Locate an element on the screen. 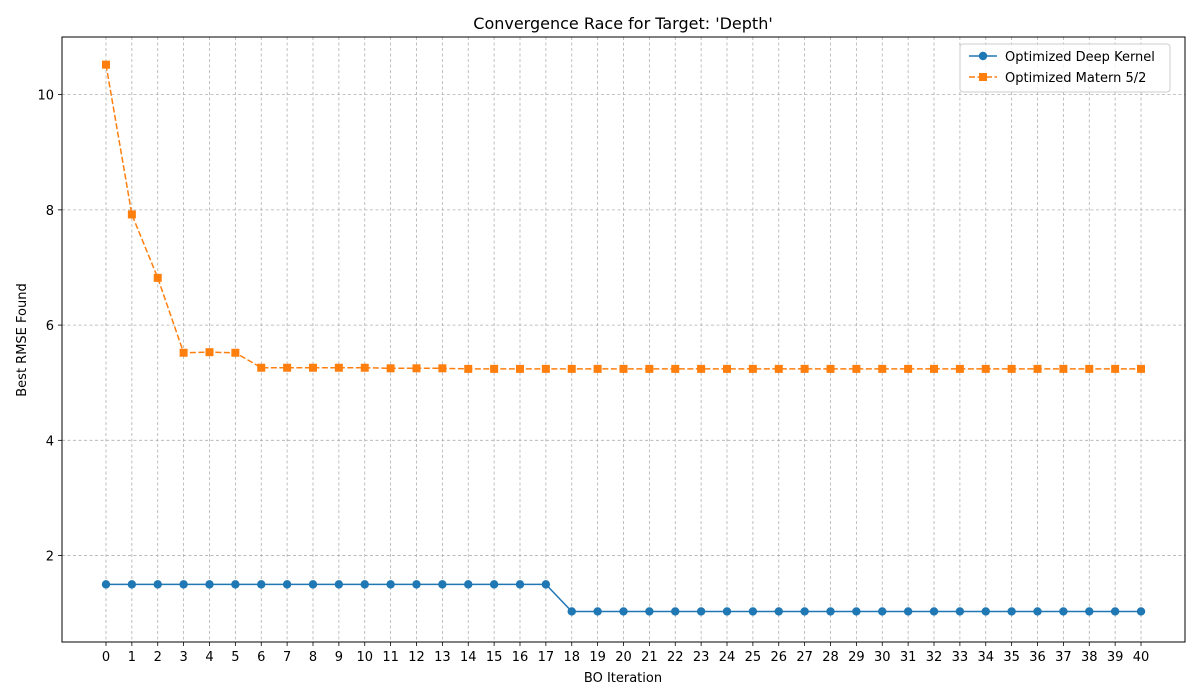 The image size is (1200, 700). y-tick-label: 8 is located at coordinates (50, 211).